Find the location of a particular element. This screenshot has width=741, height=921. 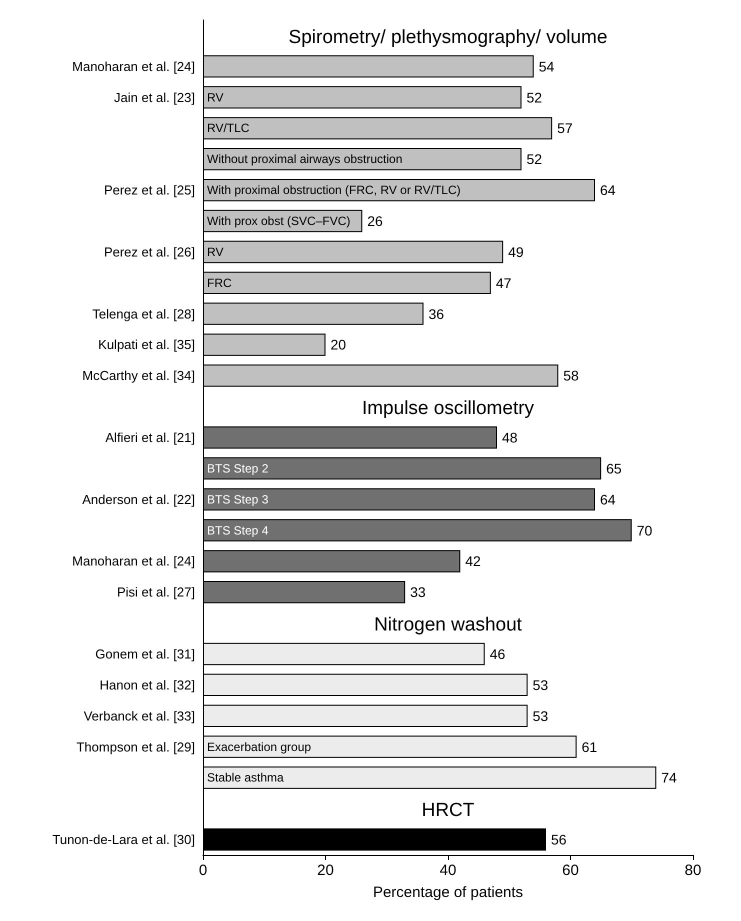

annotation: Impulse oscillometry is located at coordinates (448, 409).